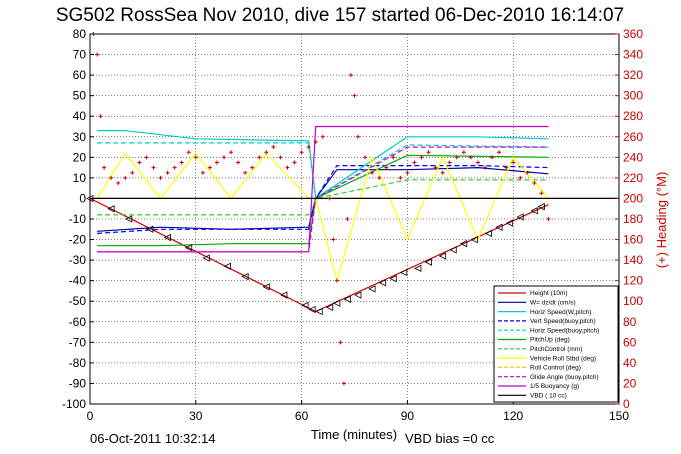 This screenshot has height=454, width=681. I want to click on y2-axis-label: (+) Heading (°M), so click(661, 220).